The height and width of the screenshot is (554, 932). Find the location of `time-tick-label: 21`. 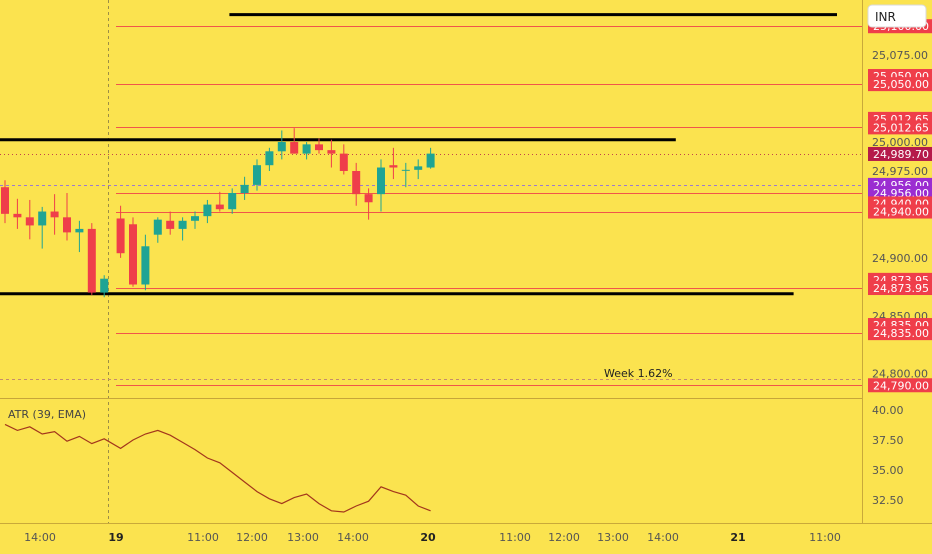

time-tick-label: 21 is located at coordinates (737, 537).